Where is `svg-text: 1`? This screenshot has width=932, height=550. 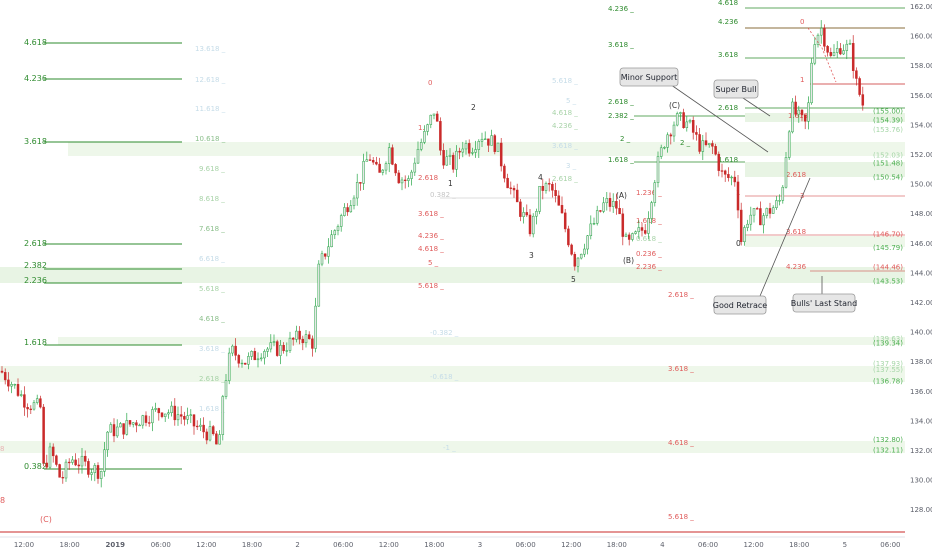 svg-text: 1 is located at coordinates (802, 80).